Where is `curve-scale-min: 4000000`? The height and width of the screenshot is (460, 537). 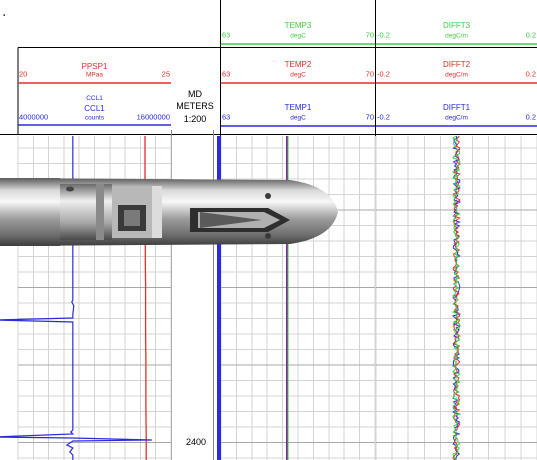 curve-scale-min: 4000000 is located at coordinates (33, 117).